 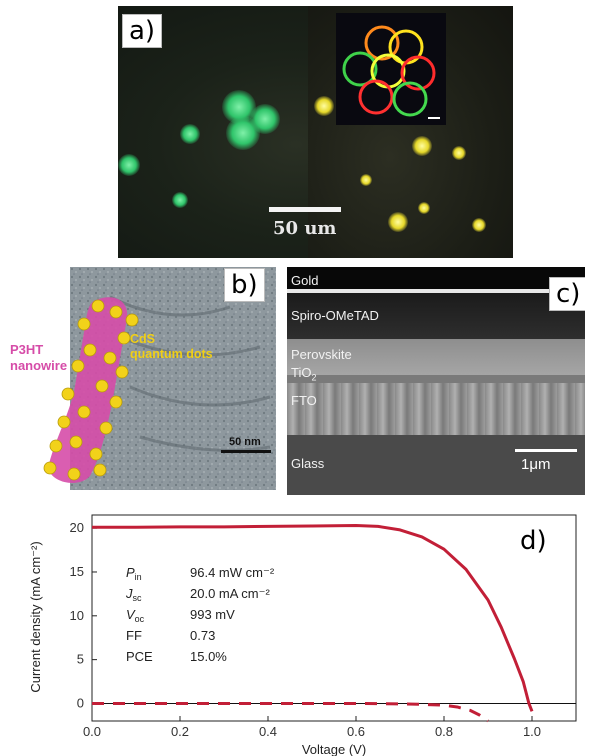 What do you see at coordinates (133, 594) in the screenshot?
I see `param-symbol: Jsc` at bounding box center [133, 594].